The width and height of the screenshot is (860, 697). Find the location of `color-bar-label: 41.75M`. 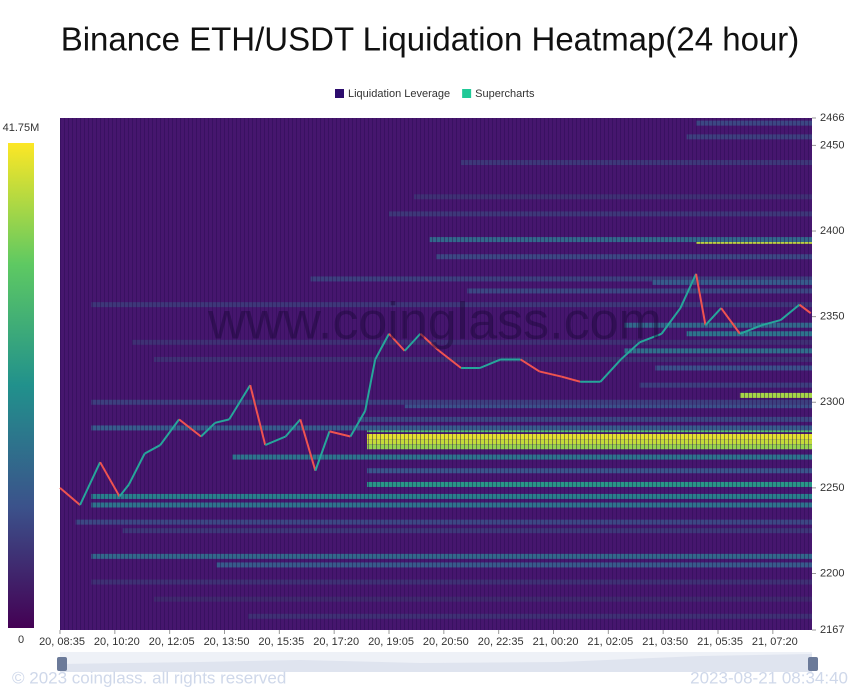

color-bar-label: 41.75M is located at coordinates (21, 128).